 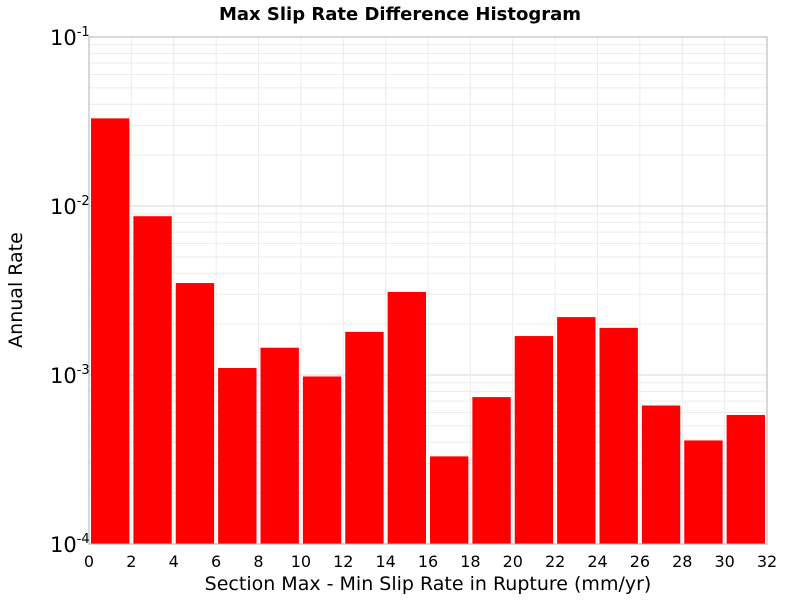 What do you see at coordinates (70, 206) in the screenshot?
I see `y-tick-label: 10⁻²` at bounding box center [70, 206].